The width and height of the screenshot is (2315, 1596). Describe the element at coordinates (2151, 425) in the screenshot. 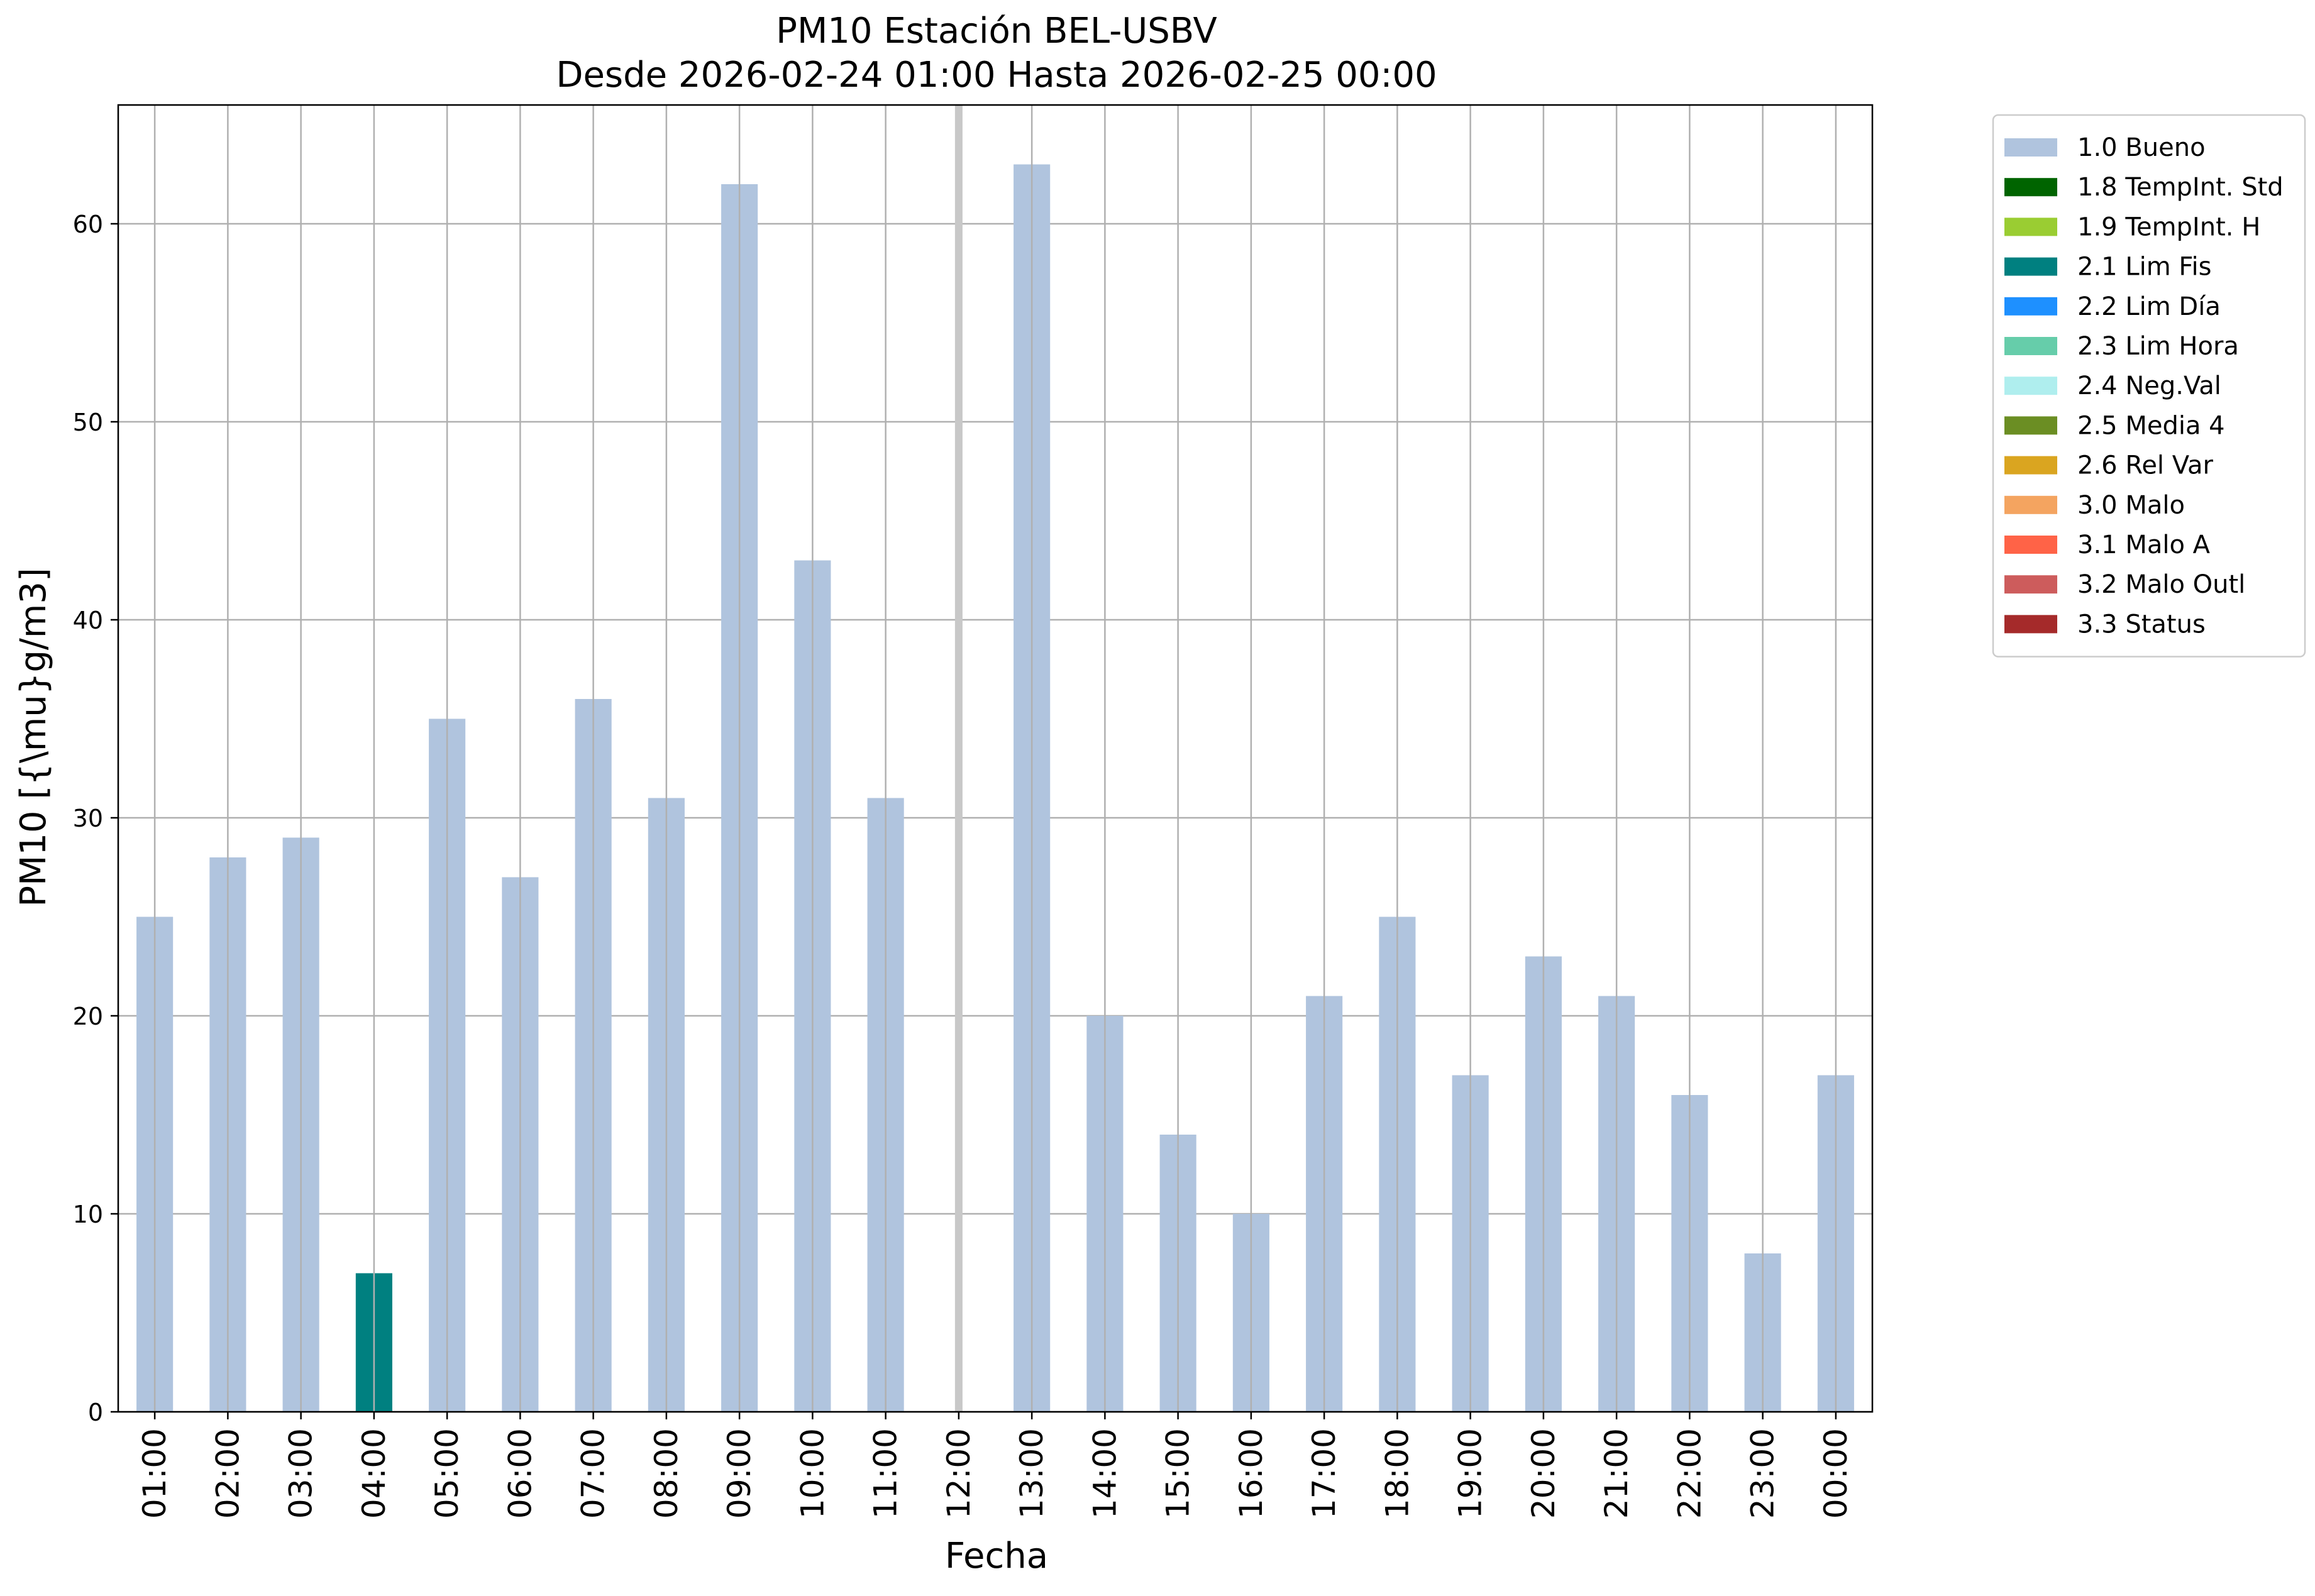

I see `legend-label: 2.5 Media 4` at that location.